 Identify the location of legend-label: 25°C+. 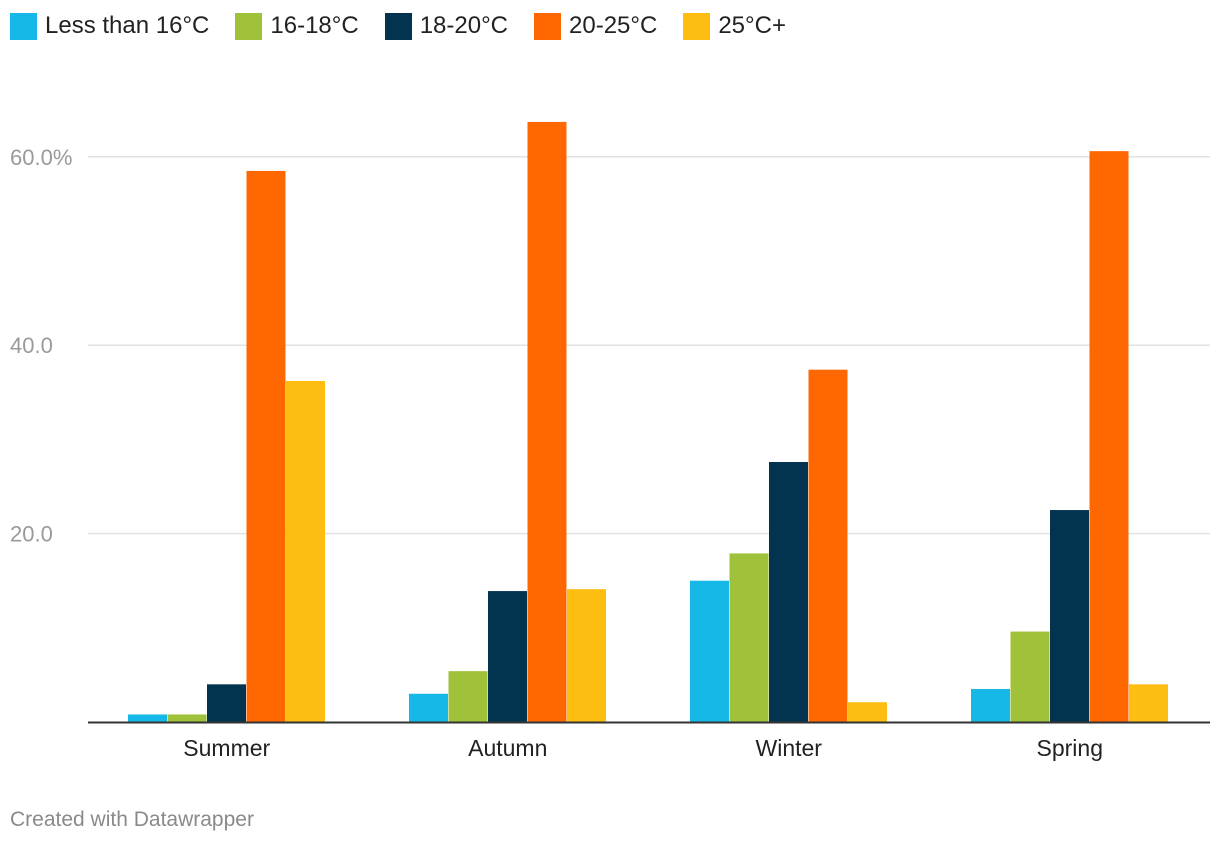
(752, 25).